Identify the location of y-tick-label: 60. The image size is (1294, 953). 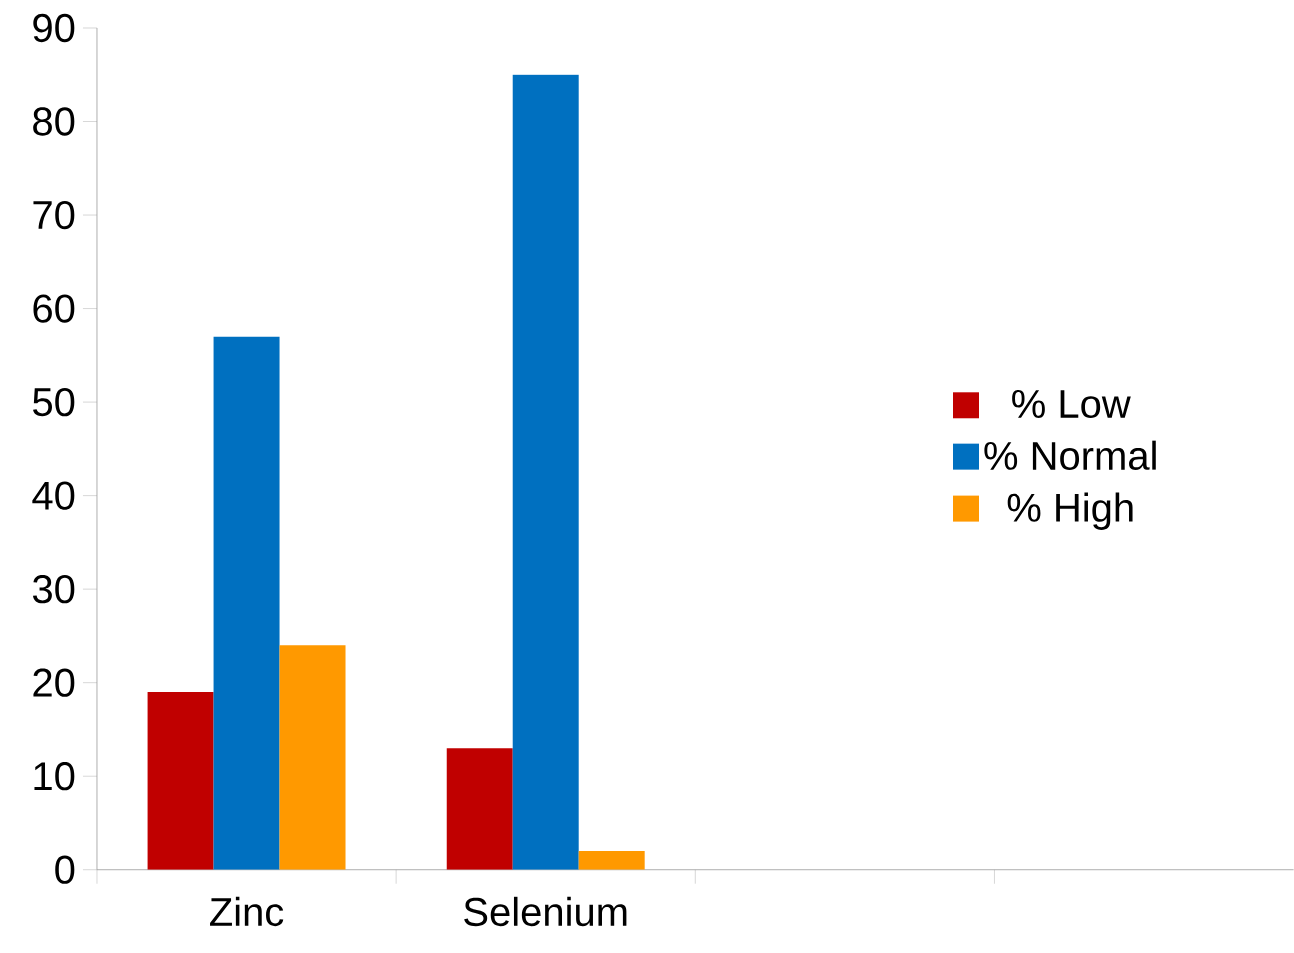
(54, 308).